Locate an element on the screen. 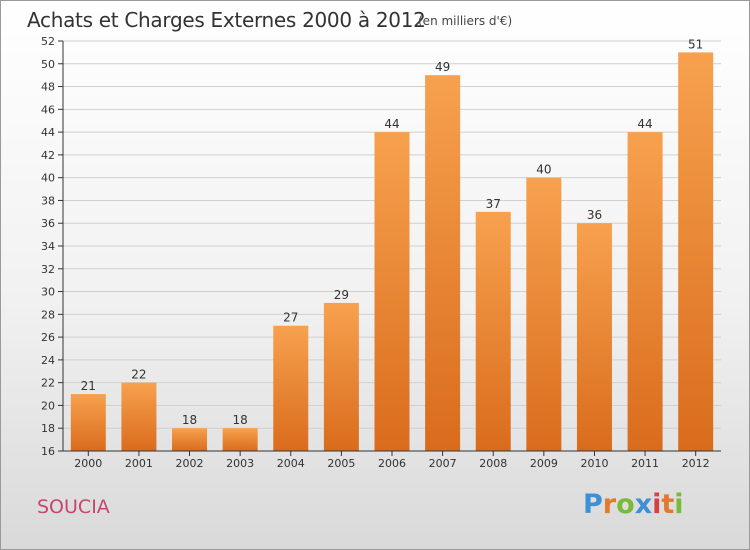 The height and width of the screenshot is (550, 750). x-tick-label: 2010 is located at coordinates (594, 463).